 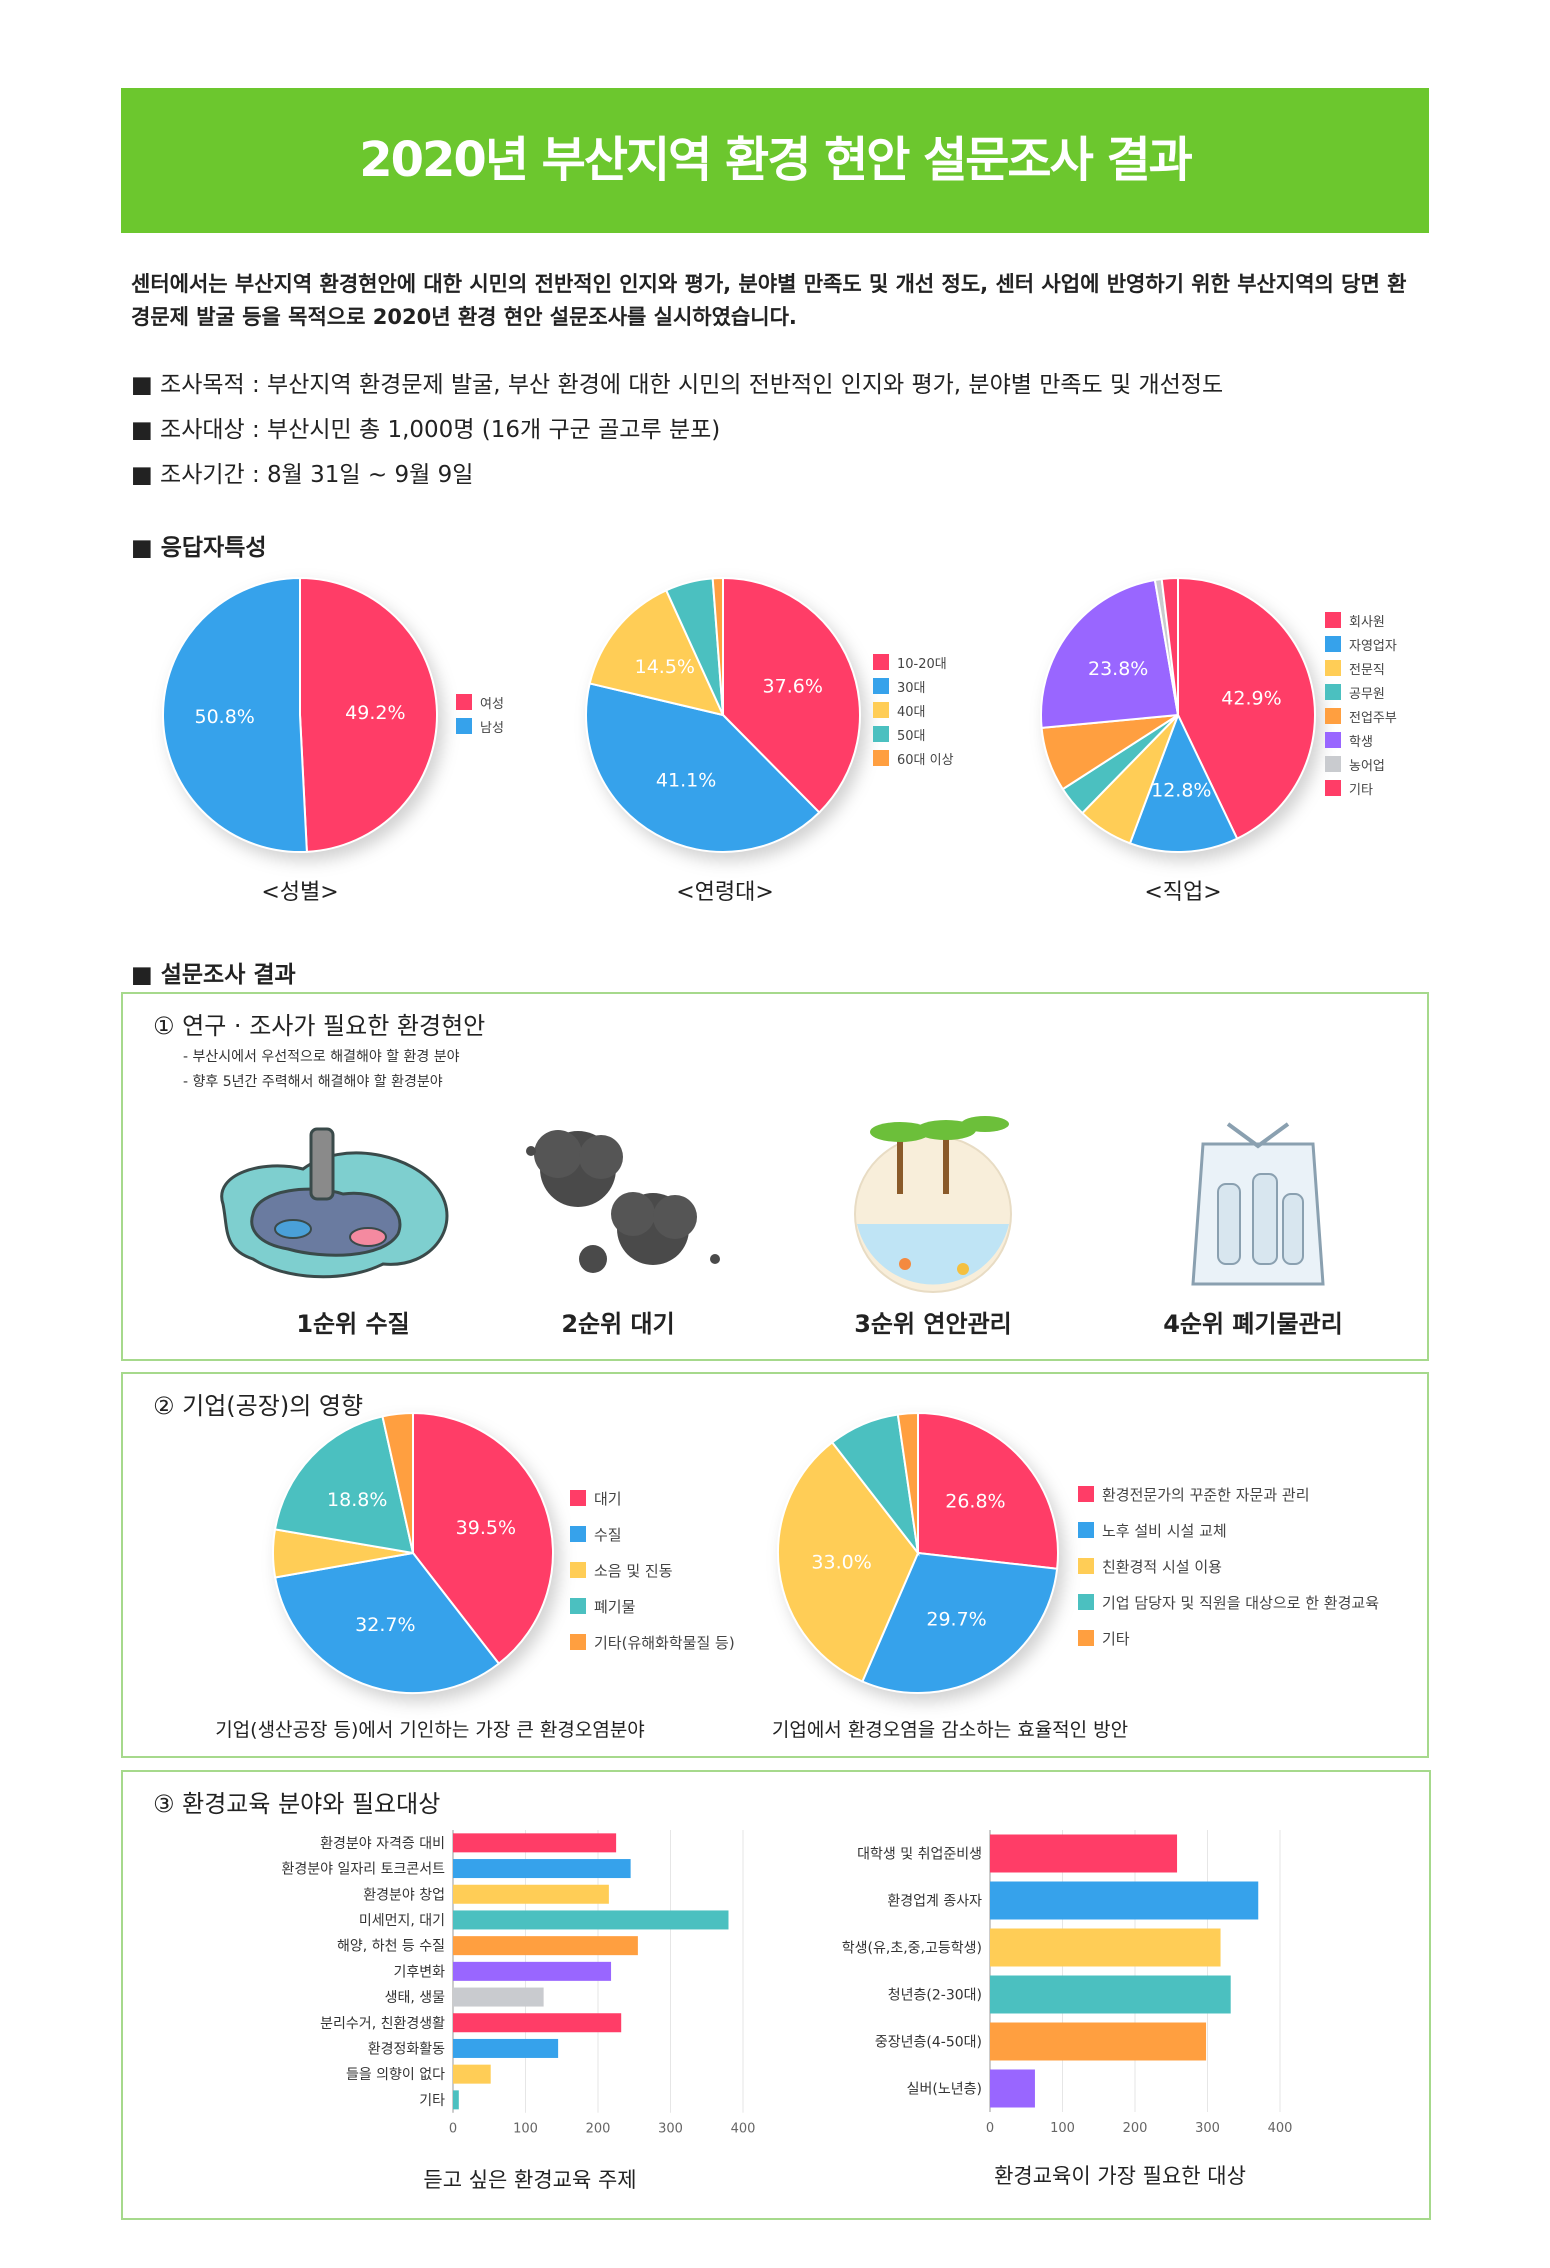 I want to click on section-1-note-1: - 부산시에서 우선적으로 해결해야 할 환경 분야, so click(x=321, y=1057).